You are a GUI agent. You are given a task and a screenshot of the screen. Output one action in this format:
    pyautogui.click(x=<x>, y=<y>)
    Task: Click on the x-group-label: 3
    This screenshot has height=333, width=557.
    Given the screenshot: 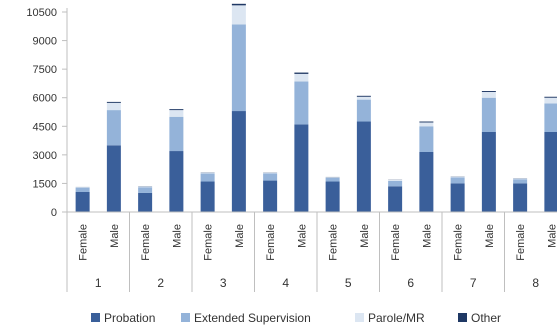 What is the action you would take?
    pyautogui.click(x=223, y=283)
    